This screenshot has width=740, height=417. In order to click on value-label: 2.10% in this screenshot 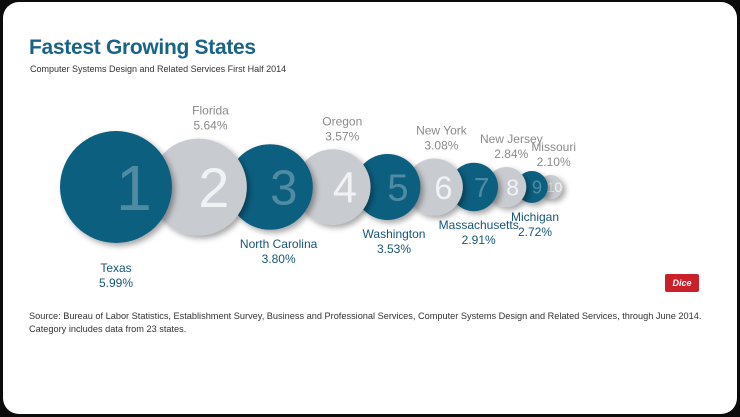, I will do `click(554, 162)`.